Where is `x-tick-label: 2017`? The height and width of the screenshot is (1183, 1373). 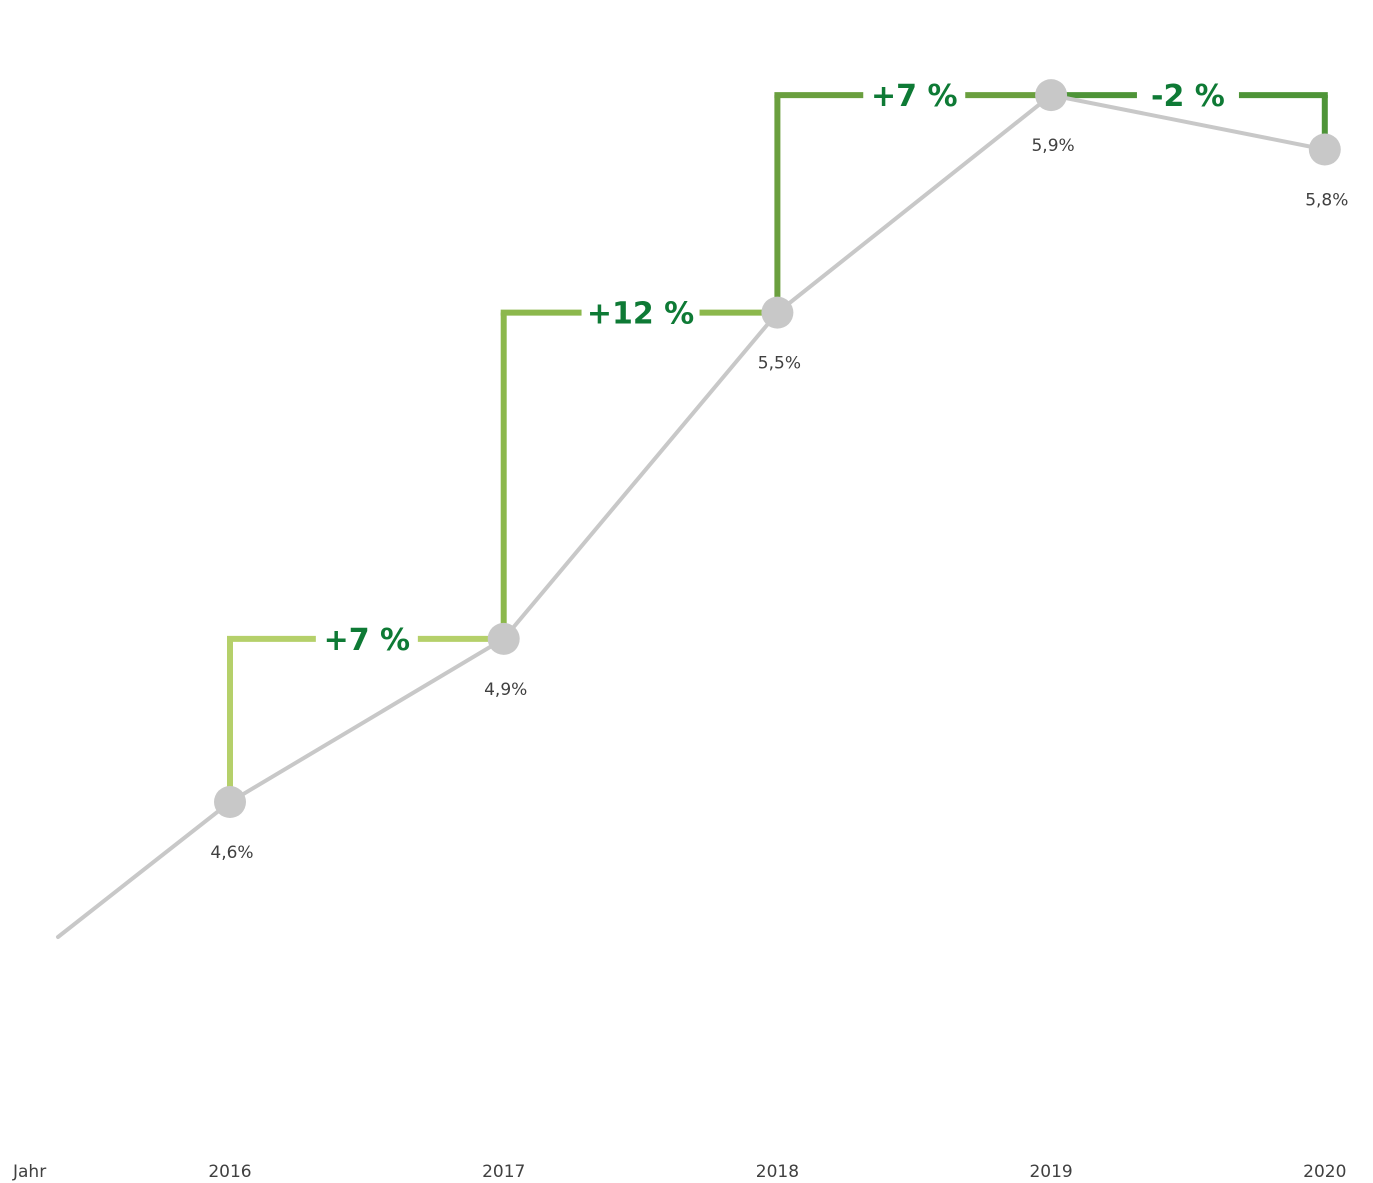 x-tick-label: 2017 is located at coordinates (503, 1172).